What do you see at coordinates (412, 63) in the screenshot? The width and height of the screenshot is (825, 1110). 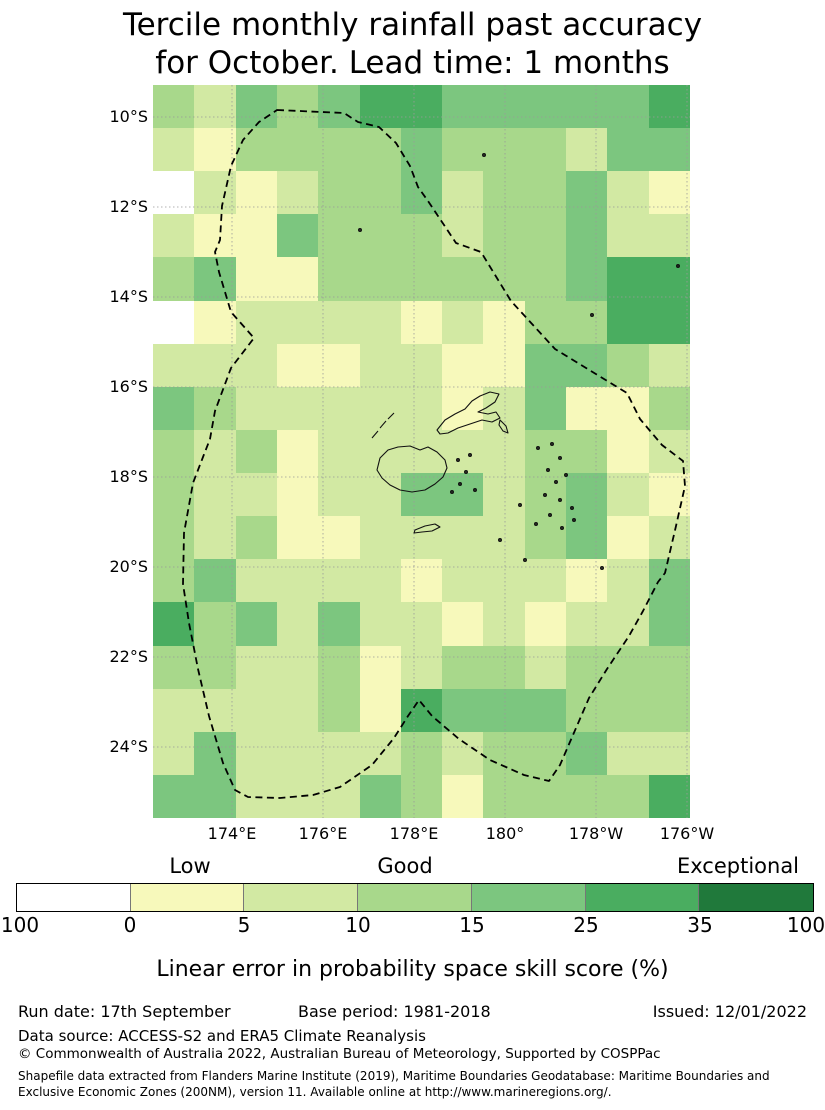 I see `chart-title-line2: for October. Lead time: 1 months` at bounding box center [412, 63].